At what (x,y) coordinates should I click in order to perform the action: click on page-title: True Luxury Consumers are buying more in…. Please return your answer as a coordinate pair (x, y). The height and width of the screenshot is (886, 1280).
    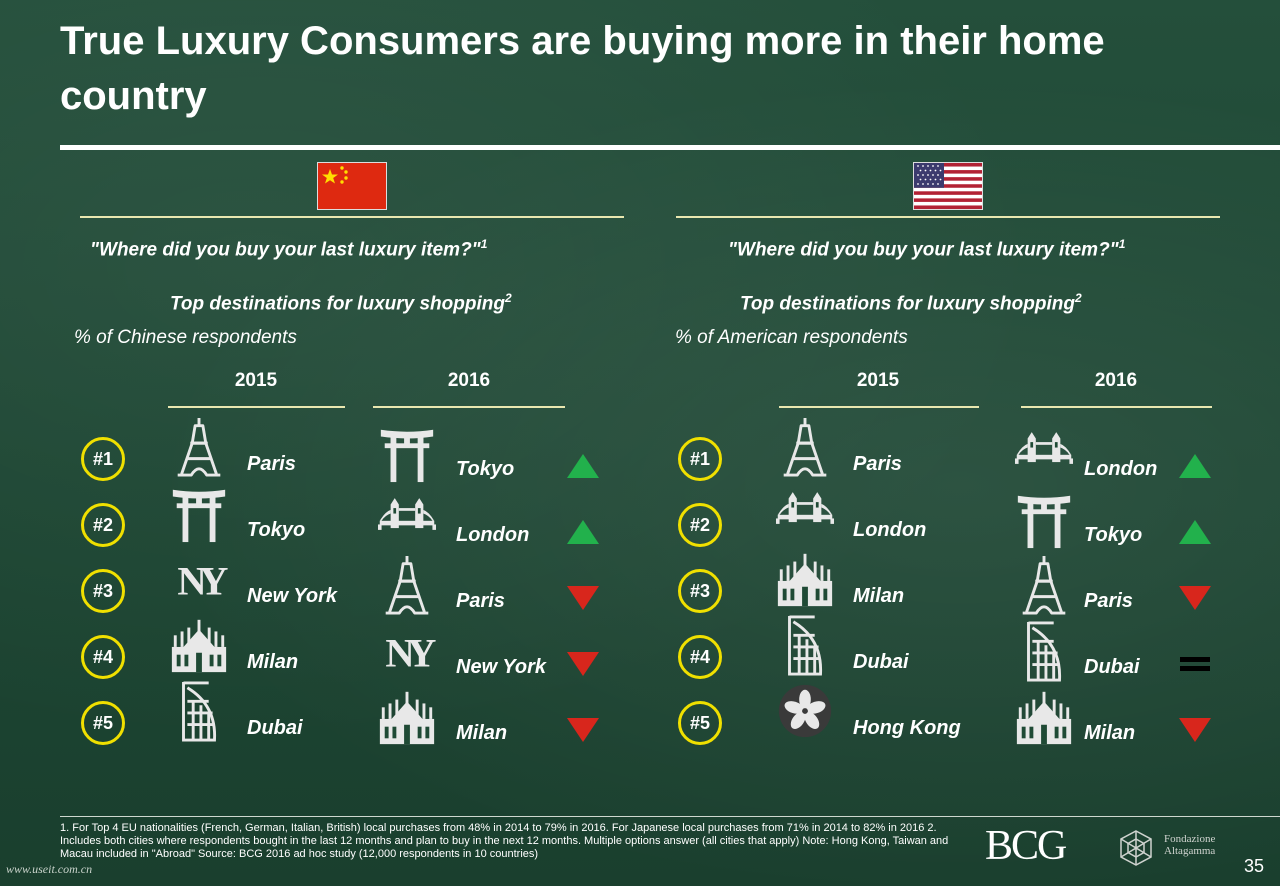
    Looking at the image, I should click on (582, 68).